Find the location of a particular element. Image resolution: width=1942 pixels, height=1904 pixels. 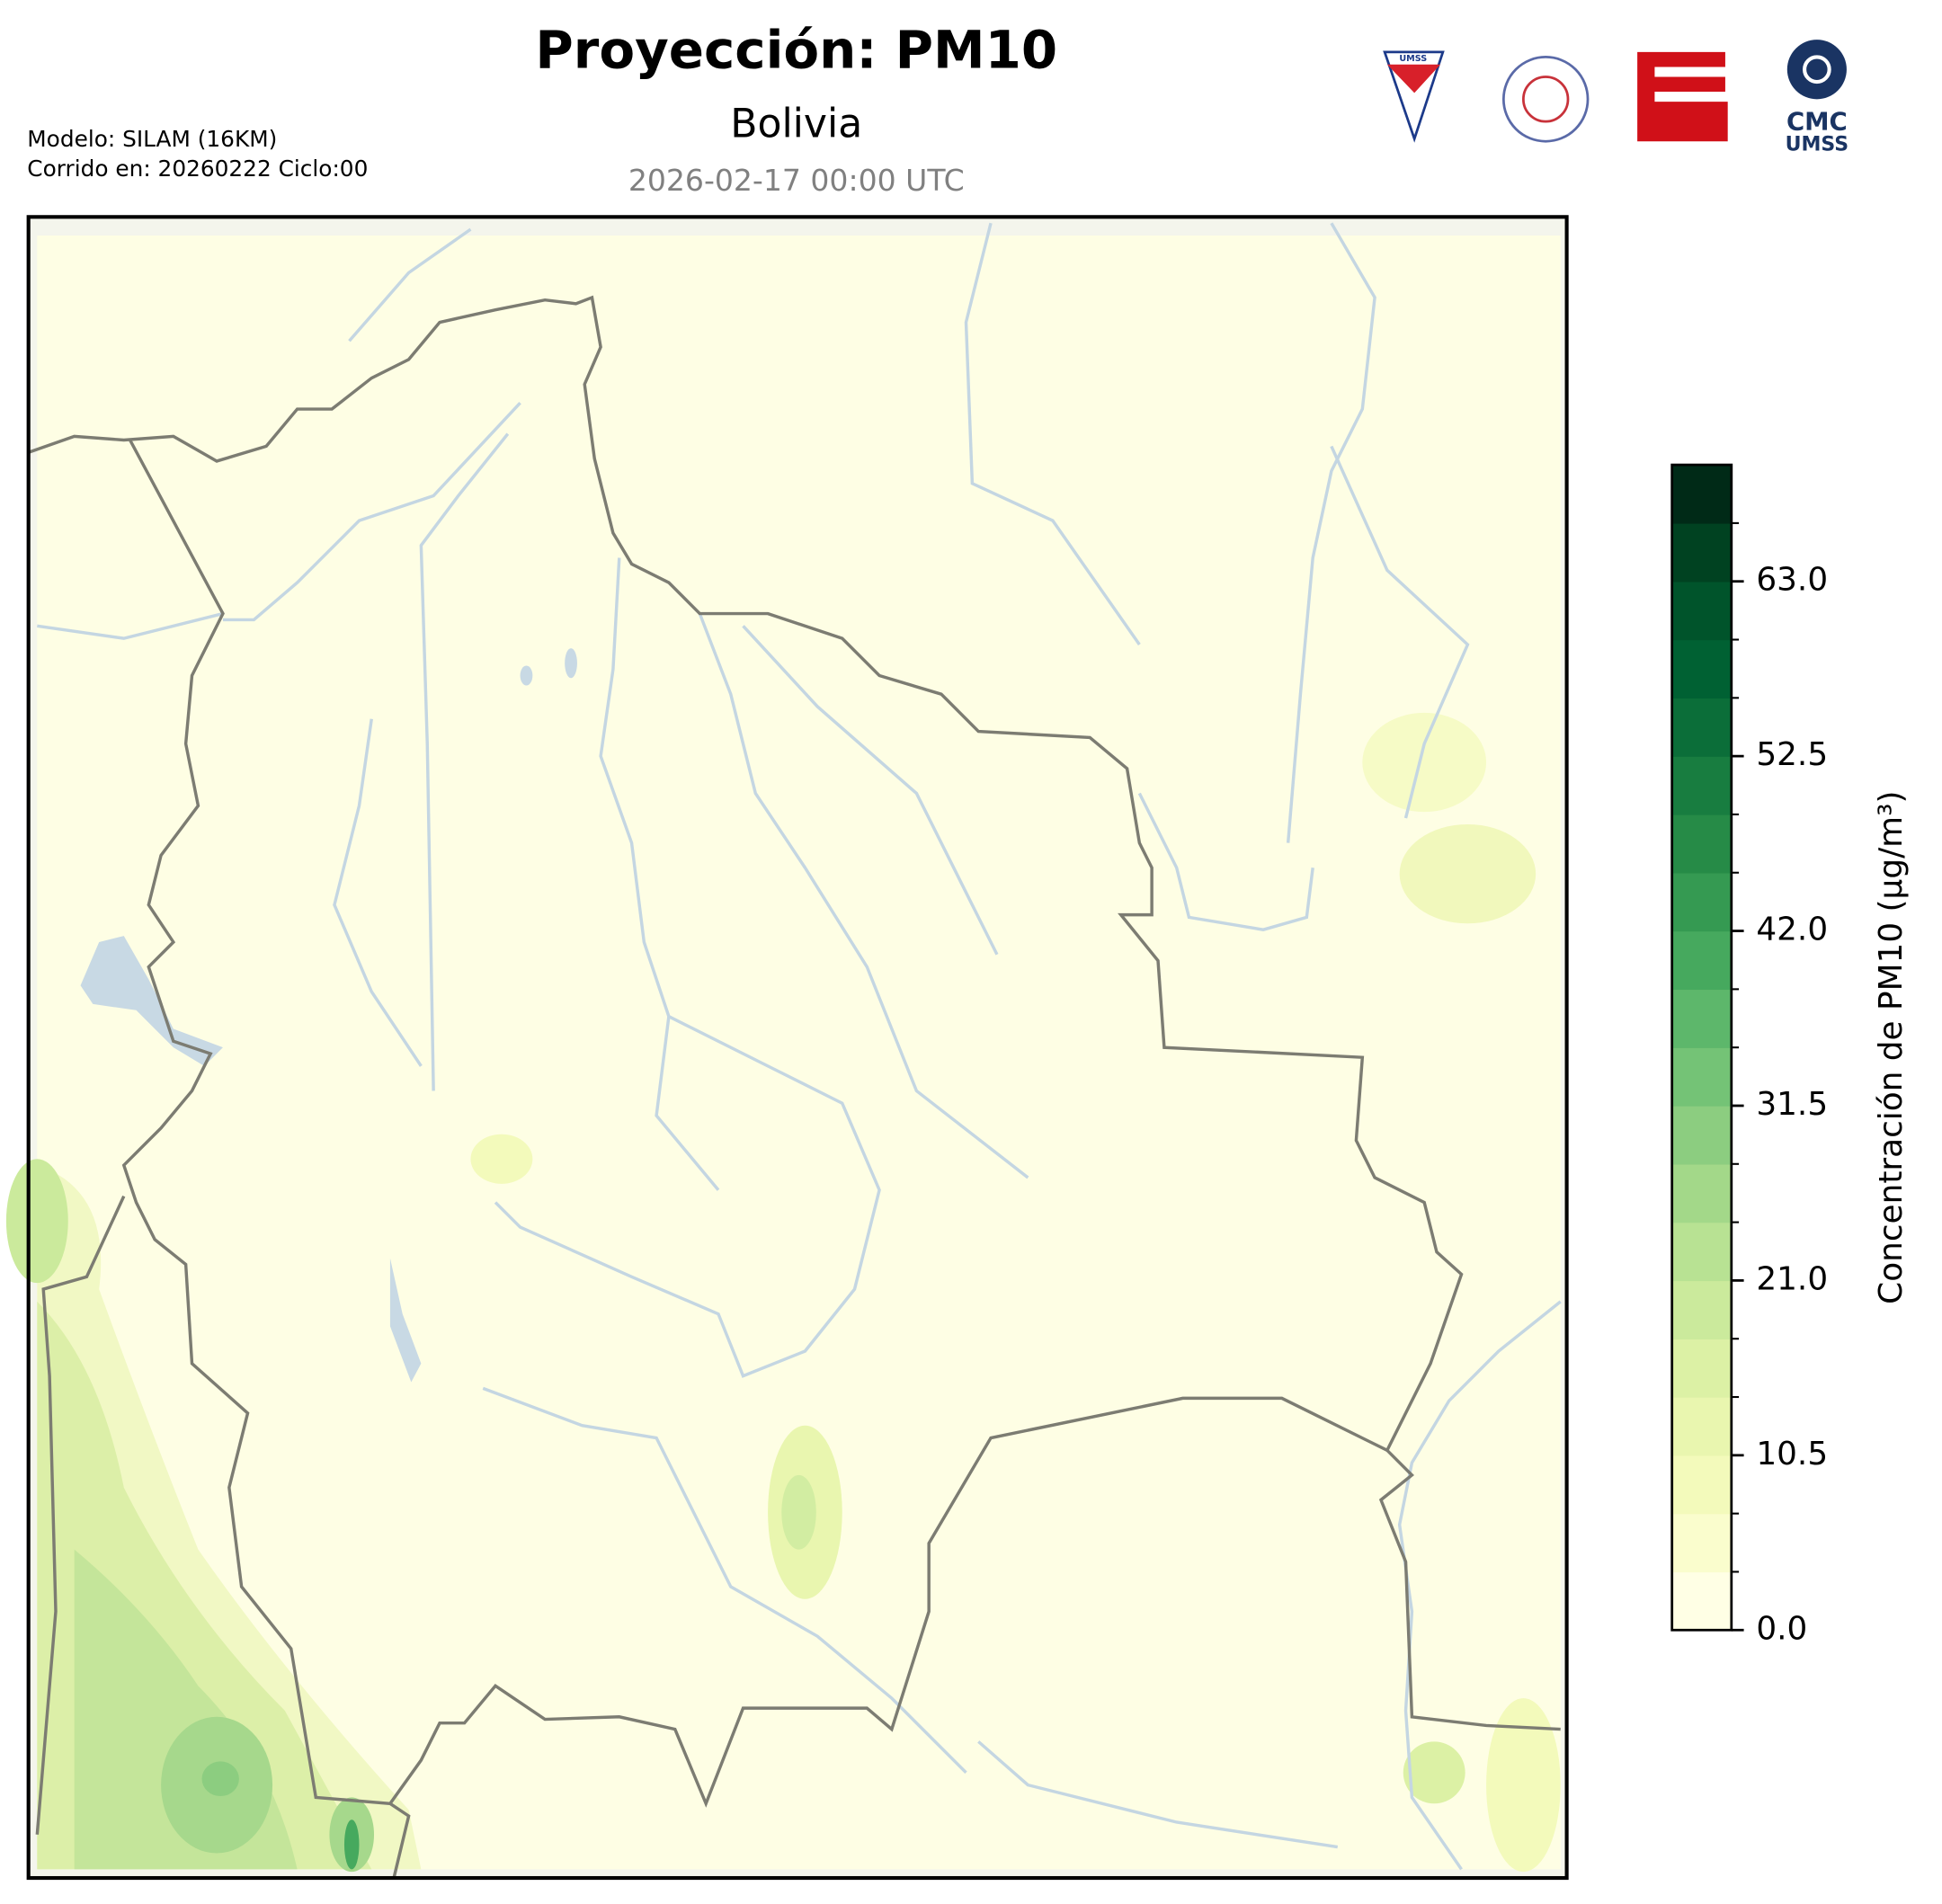

colorbar-tick-label: 10.5 is located at coordinates (1792, 1454).